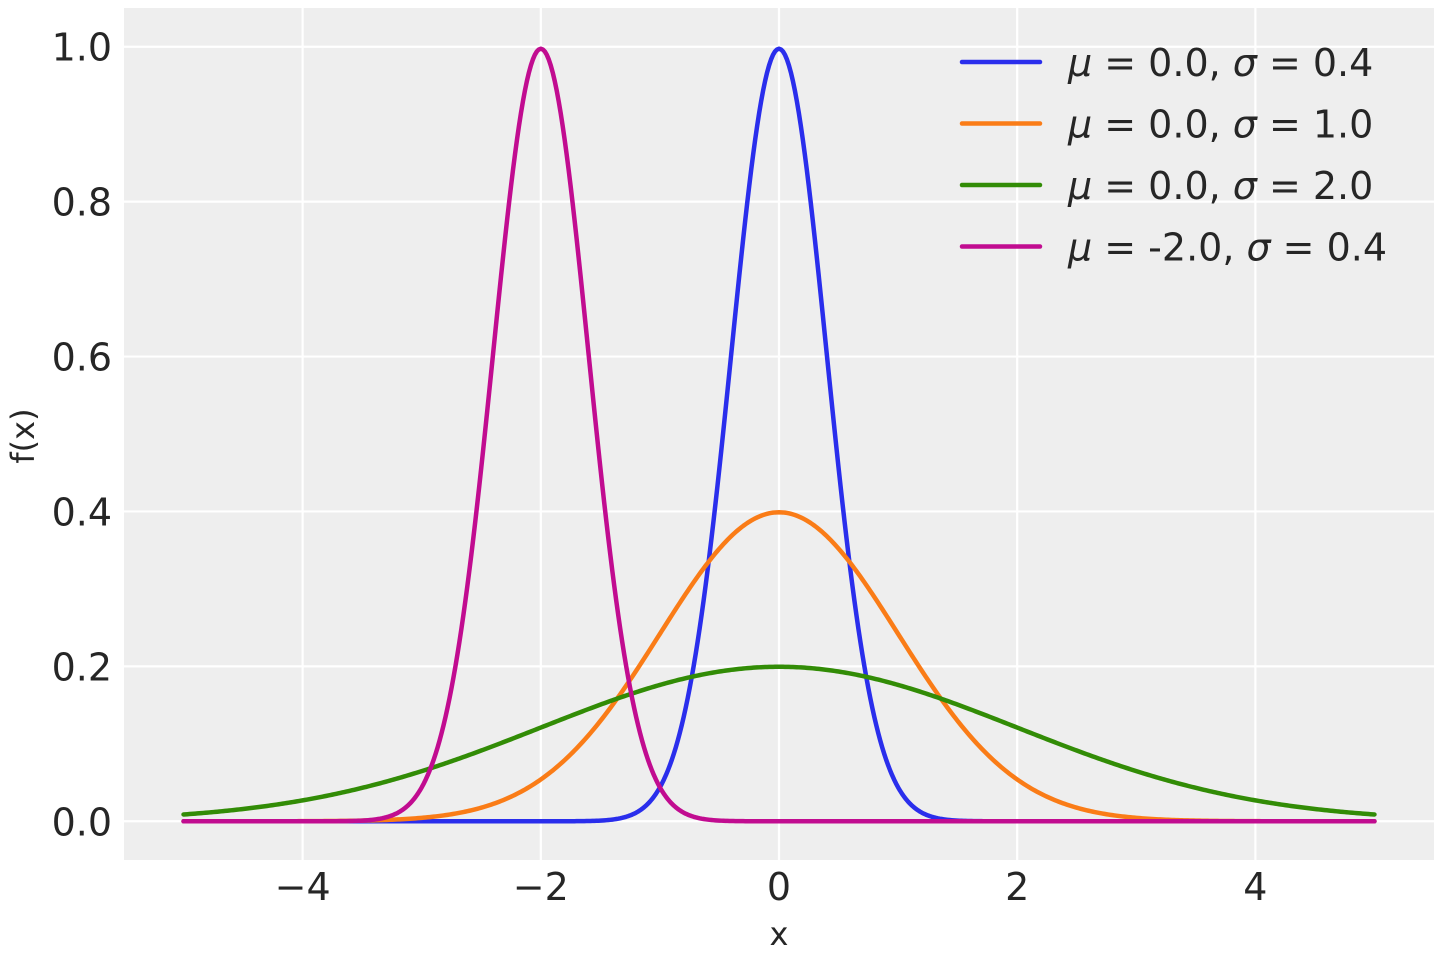  I want to click on y-tick-labels: 0.0 0.2 0.4 0.6 0.8 1.0, so click(82, 435).